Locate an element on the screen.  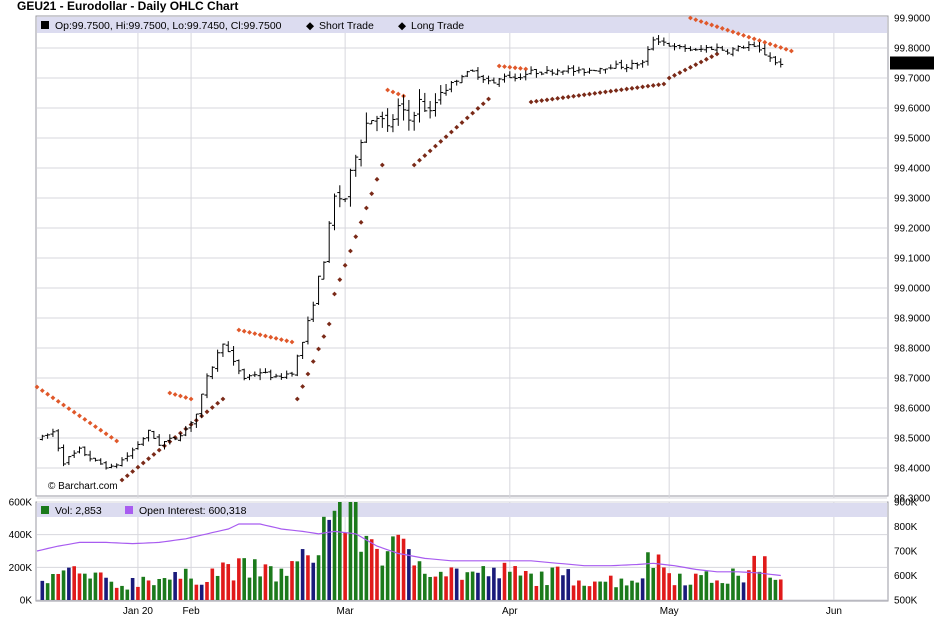
x-tick-label: Jan 20 is located at coordinates (138, 611).